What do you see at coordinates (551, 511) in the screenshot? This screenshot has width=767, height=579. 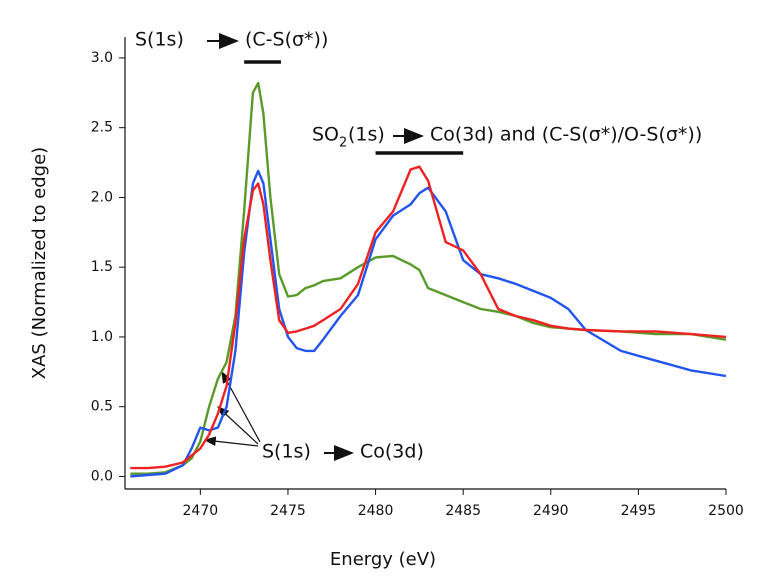 I see `x-tick-label: 2490` at bounding box center [551, 511].